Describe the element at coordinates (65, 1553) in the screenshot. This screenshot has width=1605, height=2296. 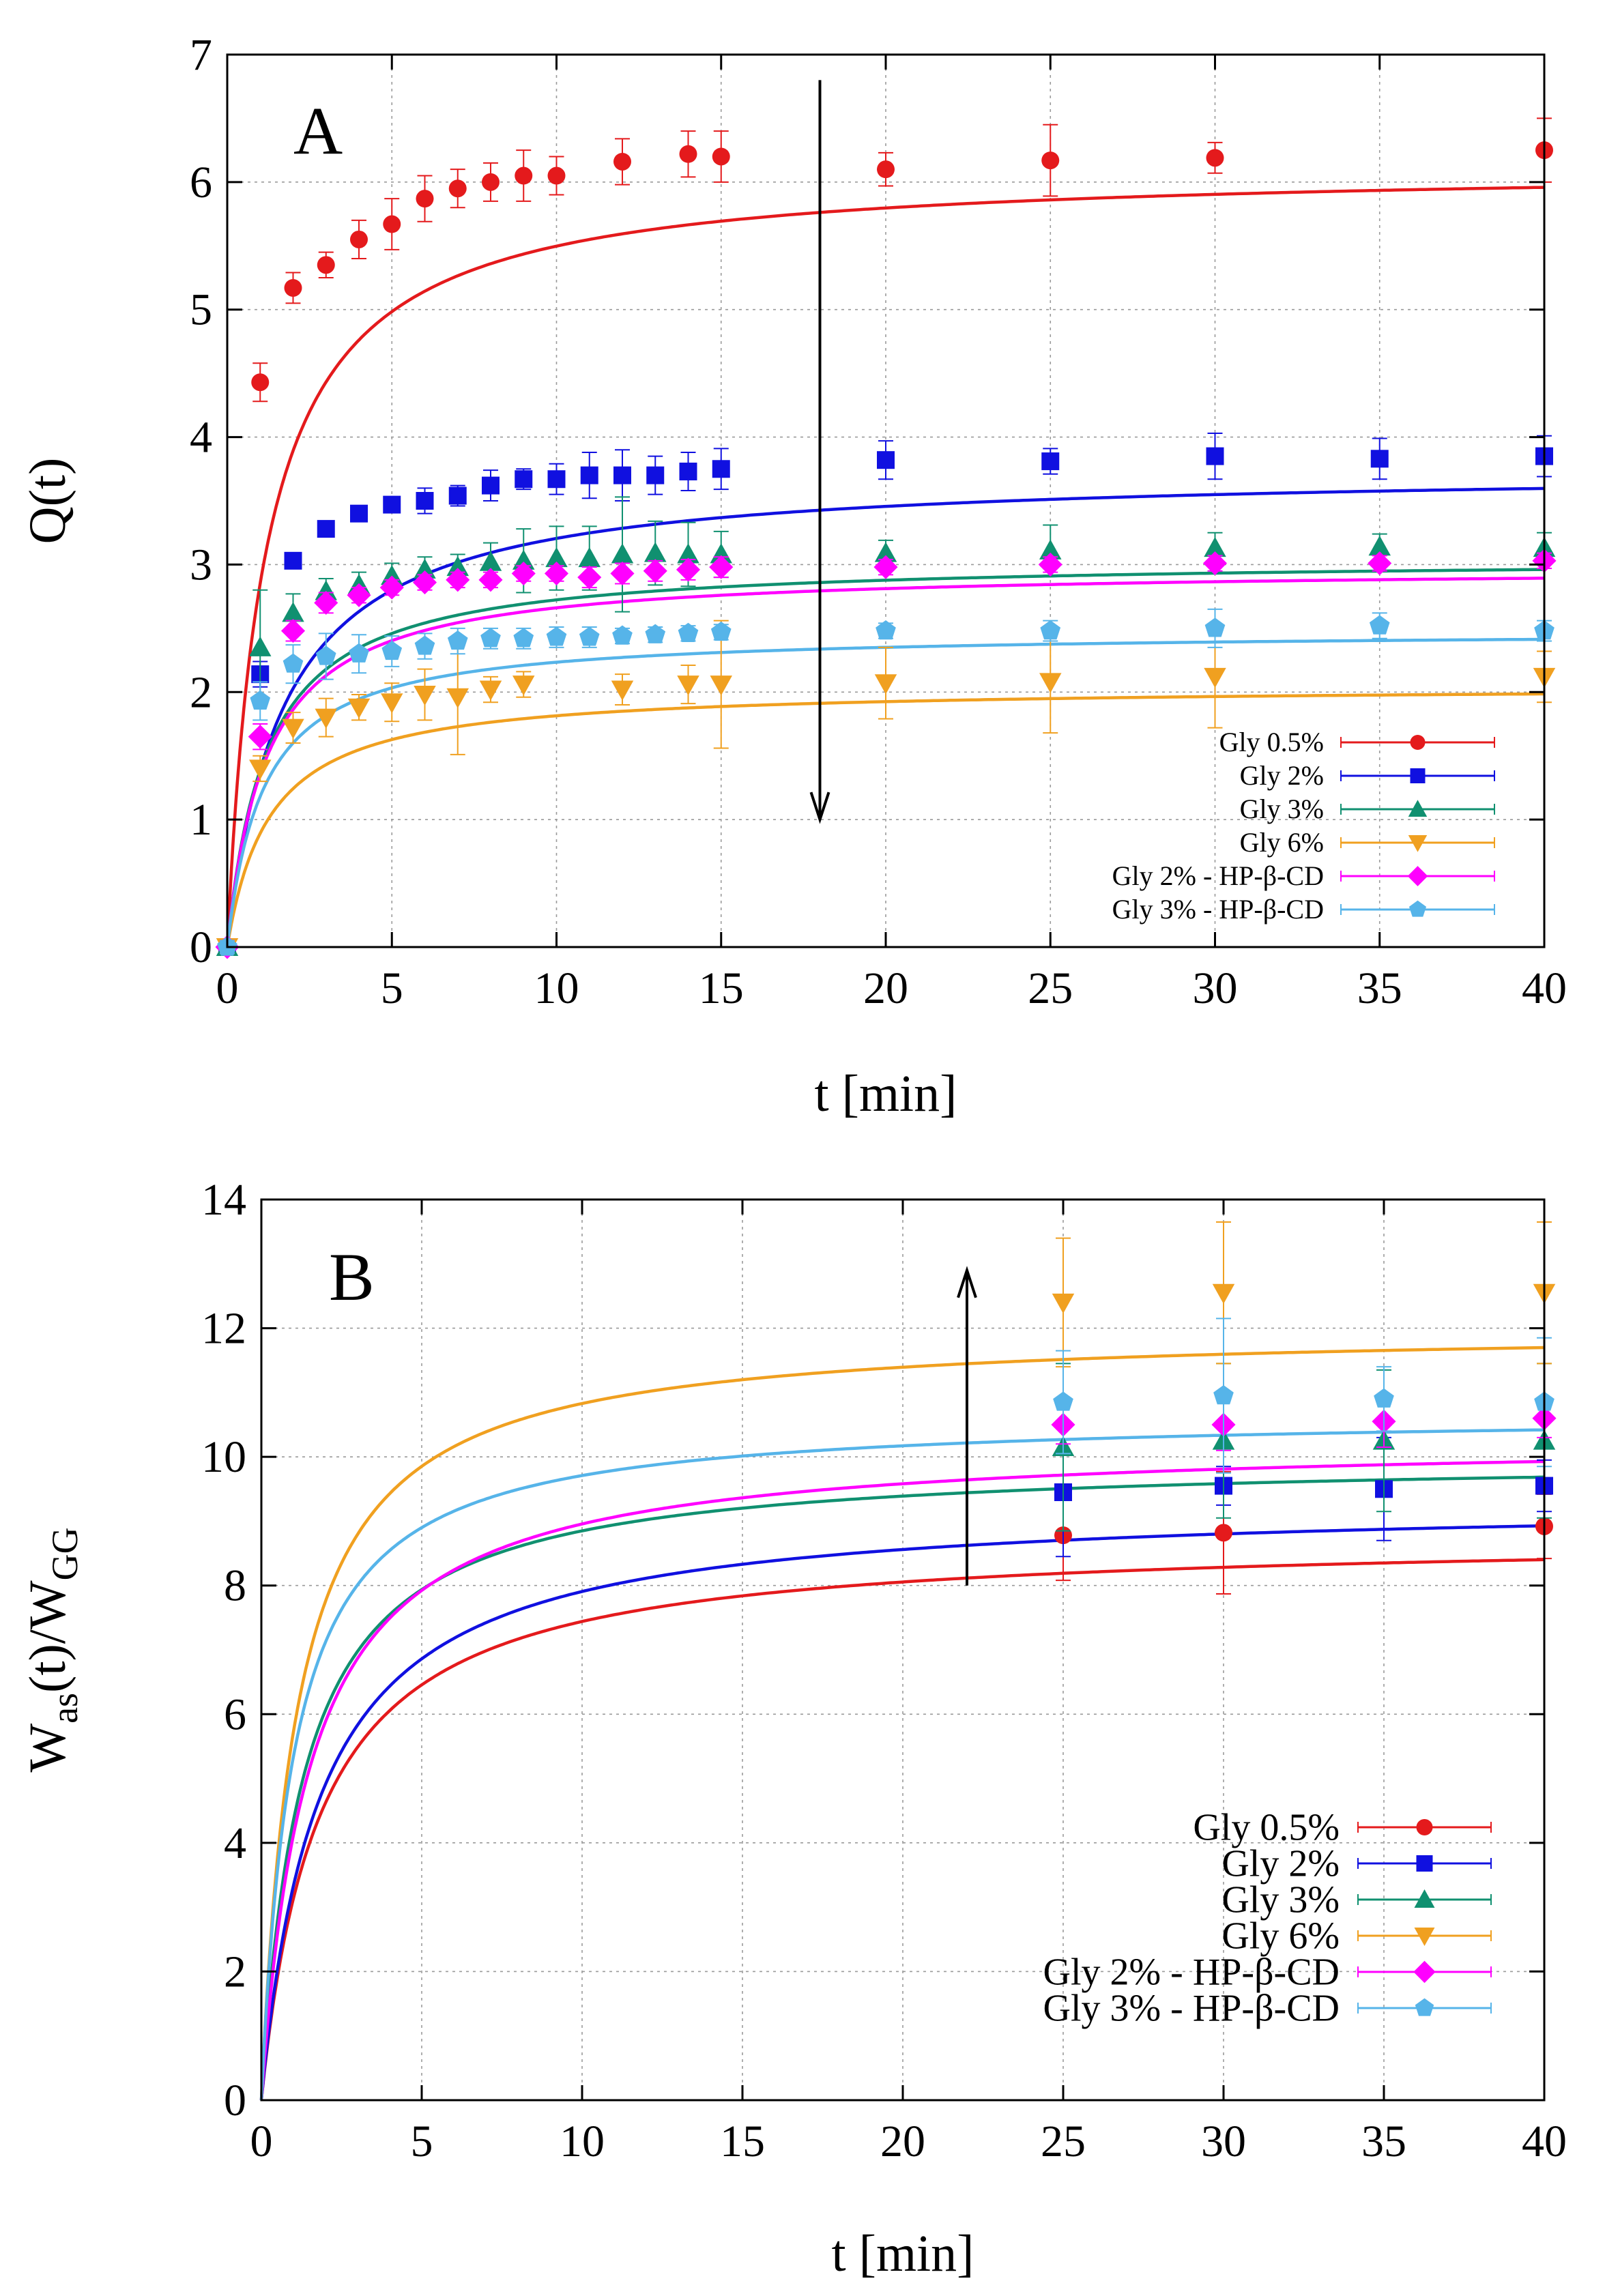
I see `ylabel-sub-gg: GG` at that location.